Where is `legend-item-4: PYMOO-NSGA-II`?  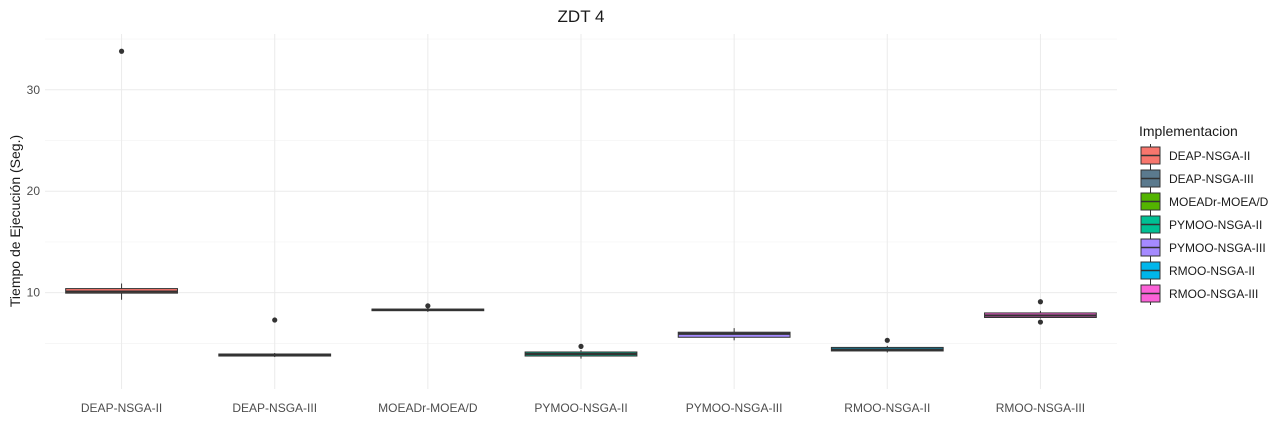
legend-item-4: PYMOO-NSGA-II is located at coordinates (1201, 224).